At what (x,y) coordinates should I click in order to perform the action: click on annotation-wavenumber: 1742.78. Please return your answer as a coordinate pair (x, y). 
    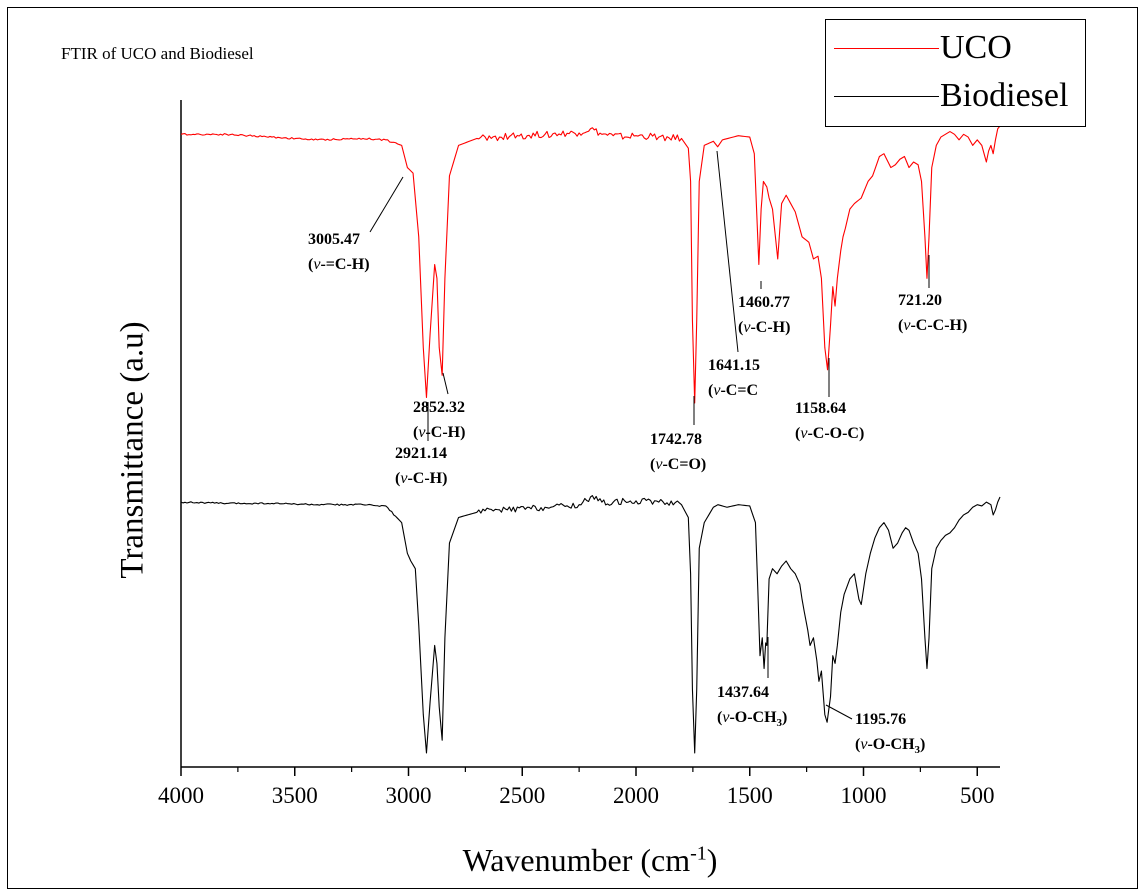
    Looking at the image, I should click on (676, 439).